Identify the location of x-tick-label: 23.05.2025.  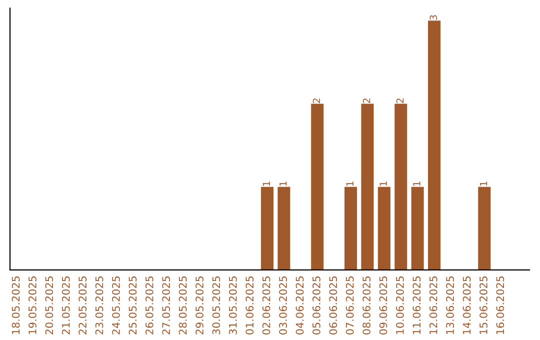
(99, 305).